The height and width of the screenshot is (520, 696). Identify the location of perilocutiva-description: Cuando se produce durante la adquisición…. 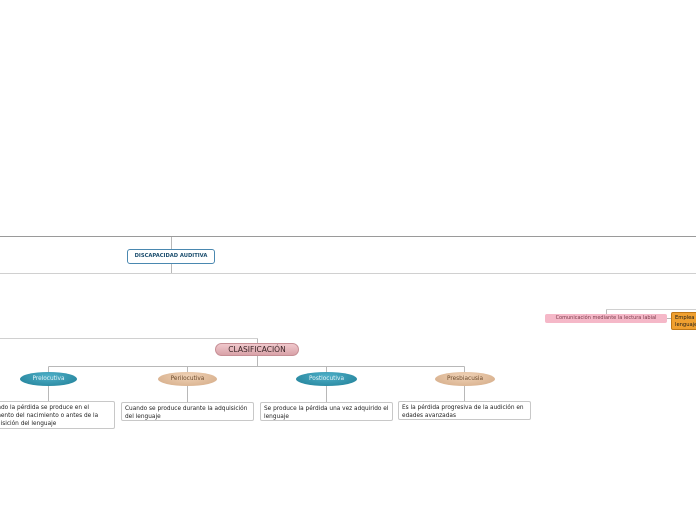
(187, 411).